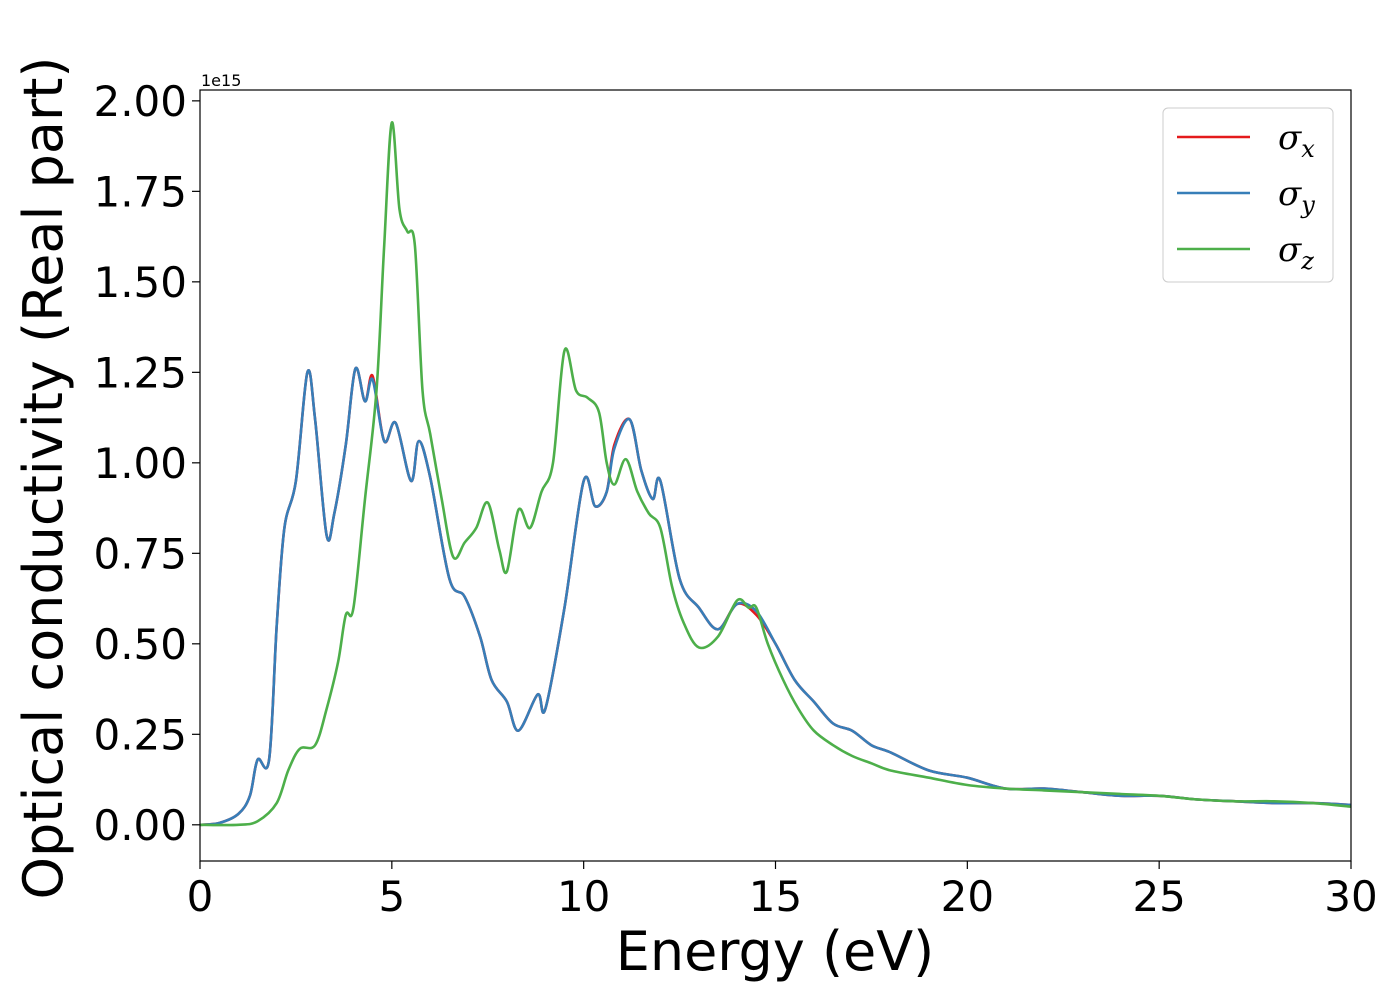 Image resolution: width=1400 pixels, height=1000 pixels. I want to click on y-tick-label: 2.00, so click(140, 101).